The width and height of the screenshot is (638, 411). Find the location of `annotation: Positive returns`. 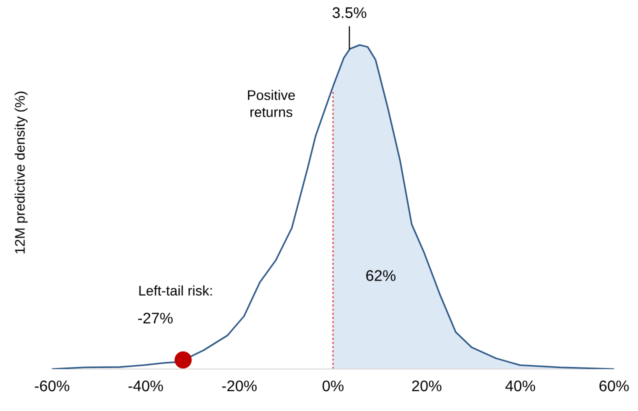

annotation: Positive returns is located at coordinates (271, 104).